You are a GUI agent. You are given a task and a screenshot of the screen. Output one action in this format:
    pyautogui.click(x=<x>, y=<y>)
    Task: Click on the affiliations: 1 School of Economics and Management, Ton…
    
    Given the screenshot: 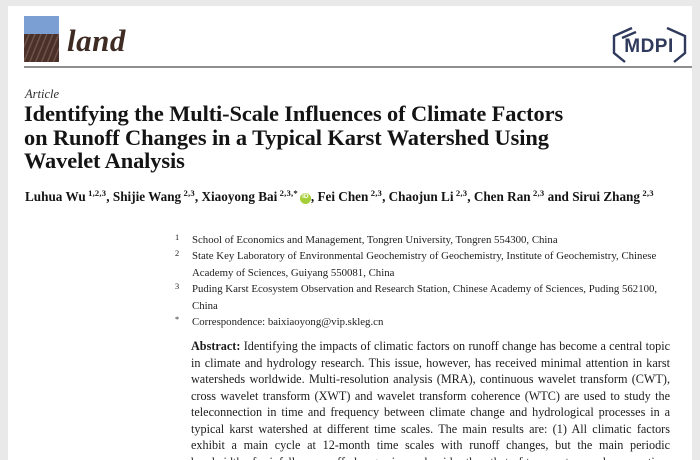 What is the action you would take?
    pyautogui.click(x=421, y=281)
    